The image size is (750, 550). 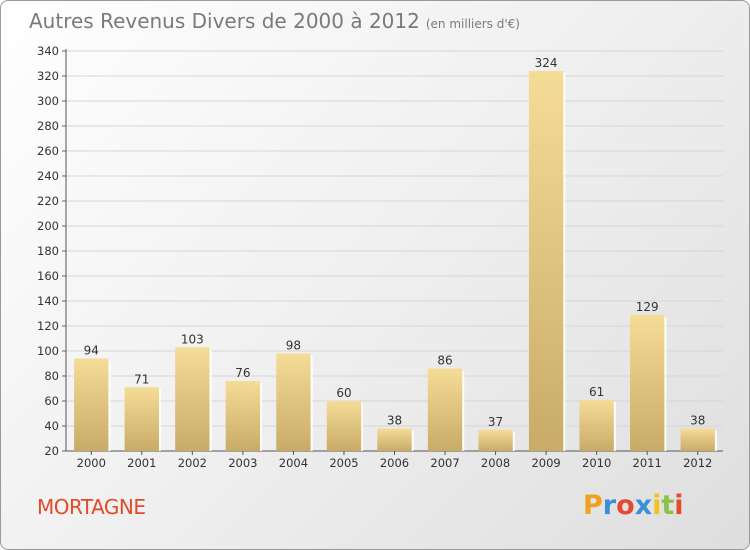 What do you see at coordinates (51, 401) in the screenshot?
I see `y-tick-label: 60` at bounding box center [51, 401].